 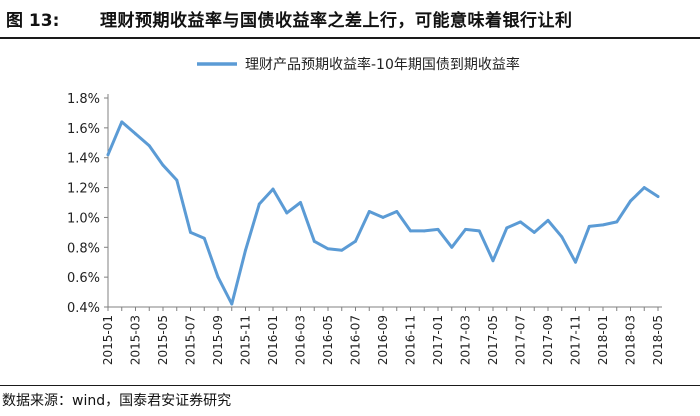 I want to click on y-tick-label: 0.4%, so click(x=83, y=308).